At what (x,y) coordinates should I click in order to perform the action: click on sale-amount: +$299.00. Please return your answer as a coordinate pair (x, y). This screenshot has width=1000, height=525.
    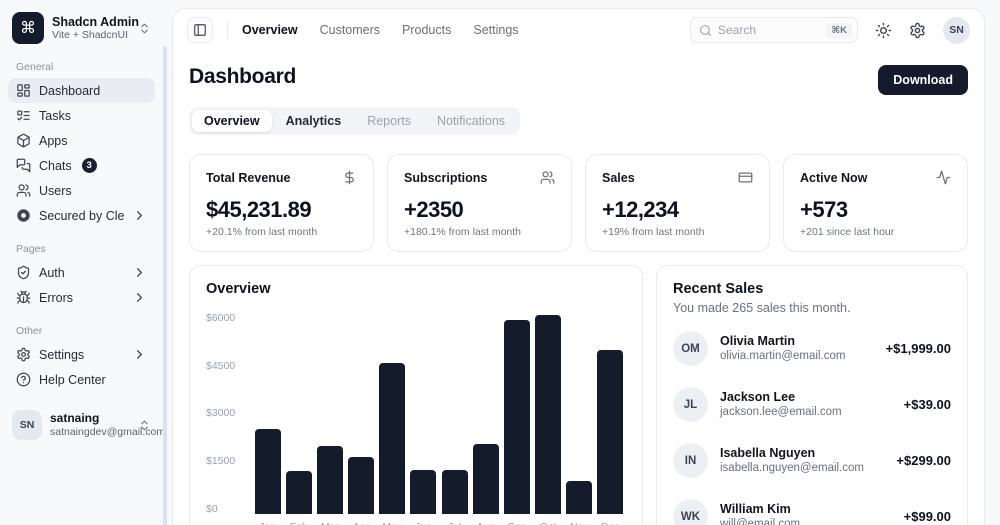
    Looking at the image, I should click on (923, 460).